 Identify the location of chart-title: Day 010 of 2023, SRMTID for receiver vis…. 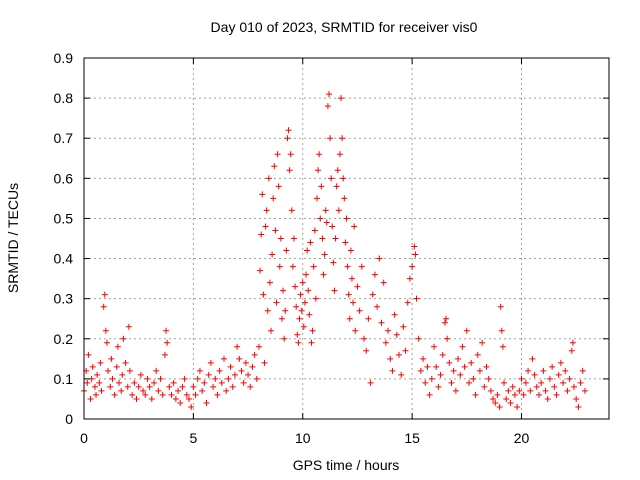
(344, 27).